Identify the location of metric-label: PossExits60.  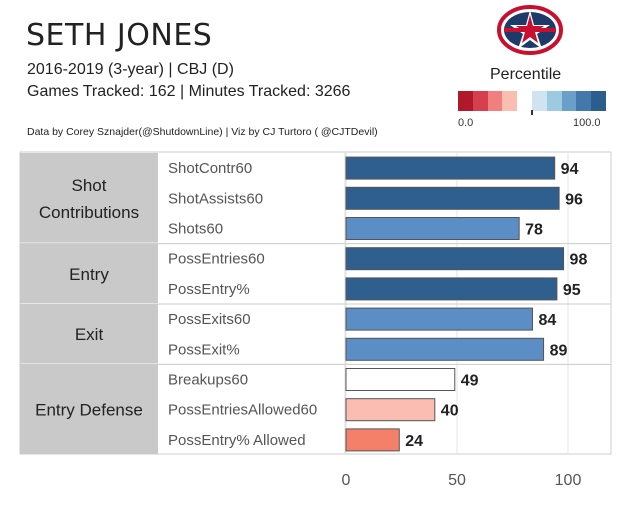
(209, 319).